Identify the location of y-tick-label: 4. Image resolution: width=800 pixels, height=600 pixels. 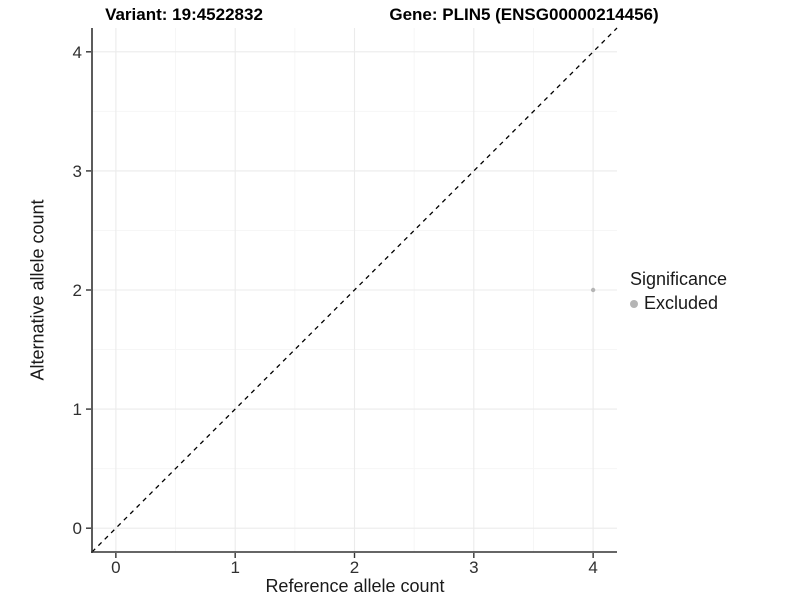
(77, 52).